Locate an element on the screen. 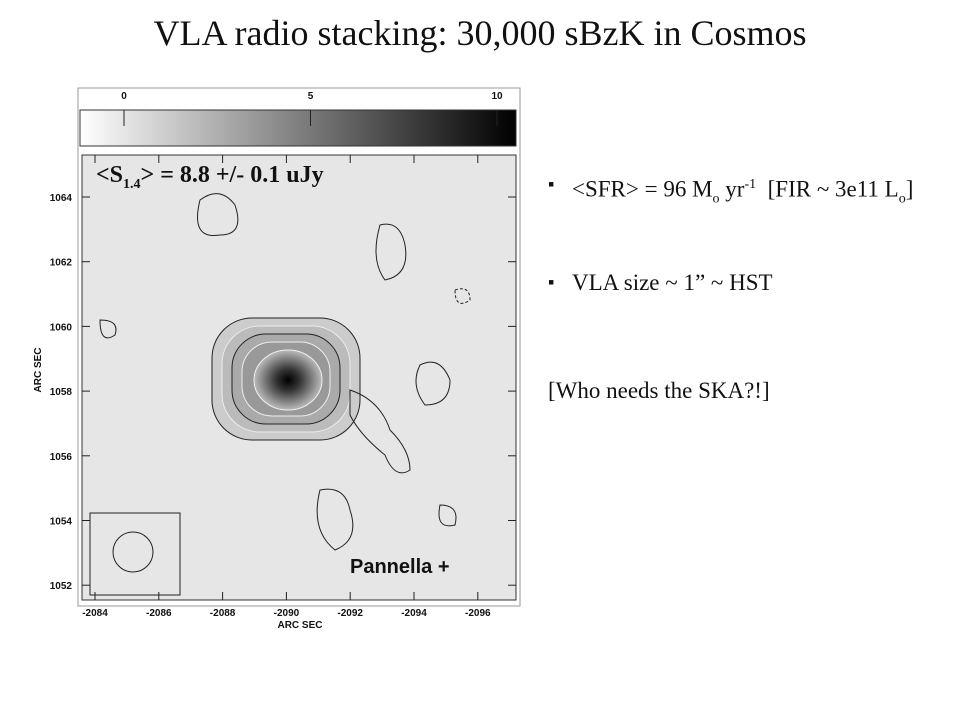 This screenshot has height=720, width=960. y-tick-label: 1054 is located at coordinates (61, 522).